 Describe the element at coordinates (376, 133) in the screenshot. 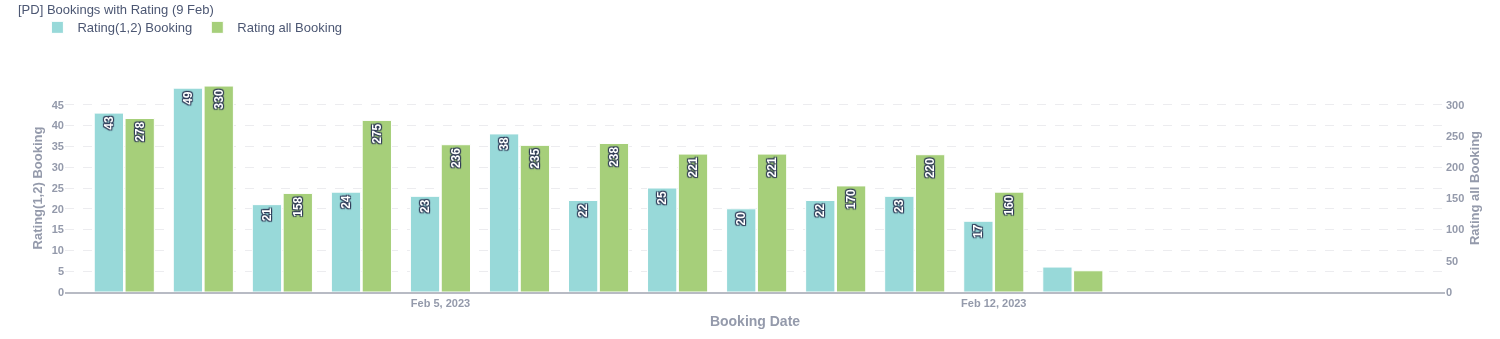

I see `data-label: 275` at that location.